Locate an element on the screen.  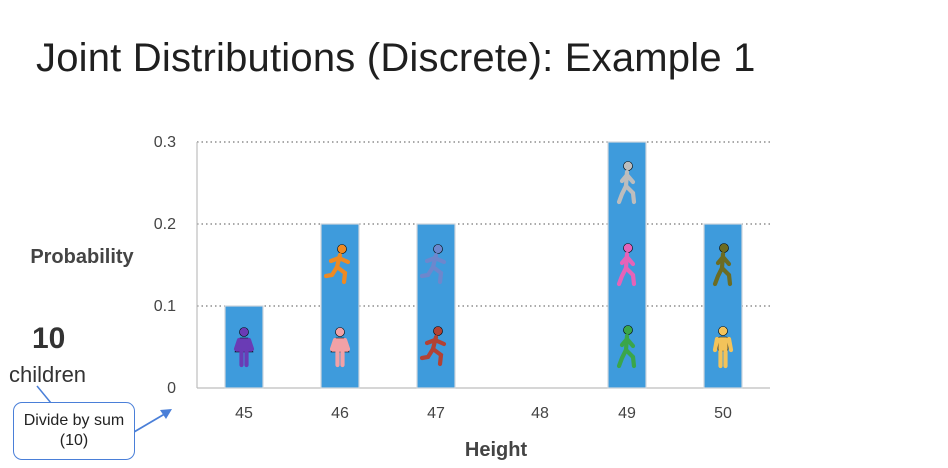
x-axis-title: Height is located at coordinates (496, 450).